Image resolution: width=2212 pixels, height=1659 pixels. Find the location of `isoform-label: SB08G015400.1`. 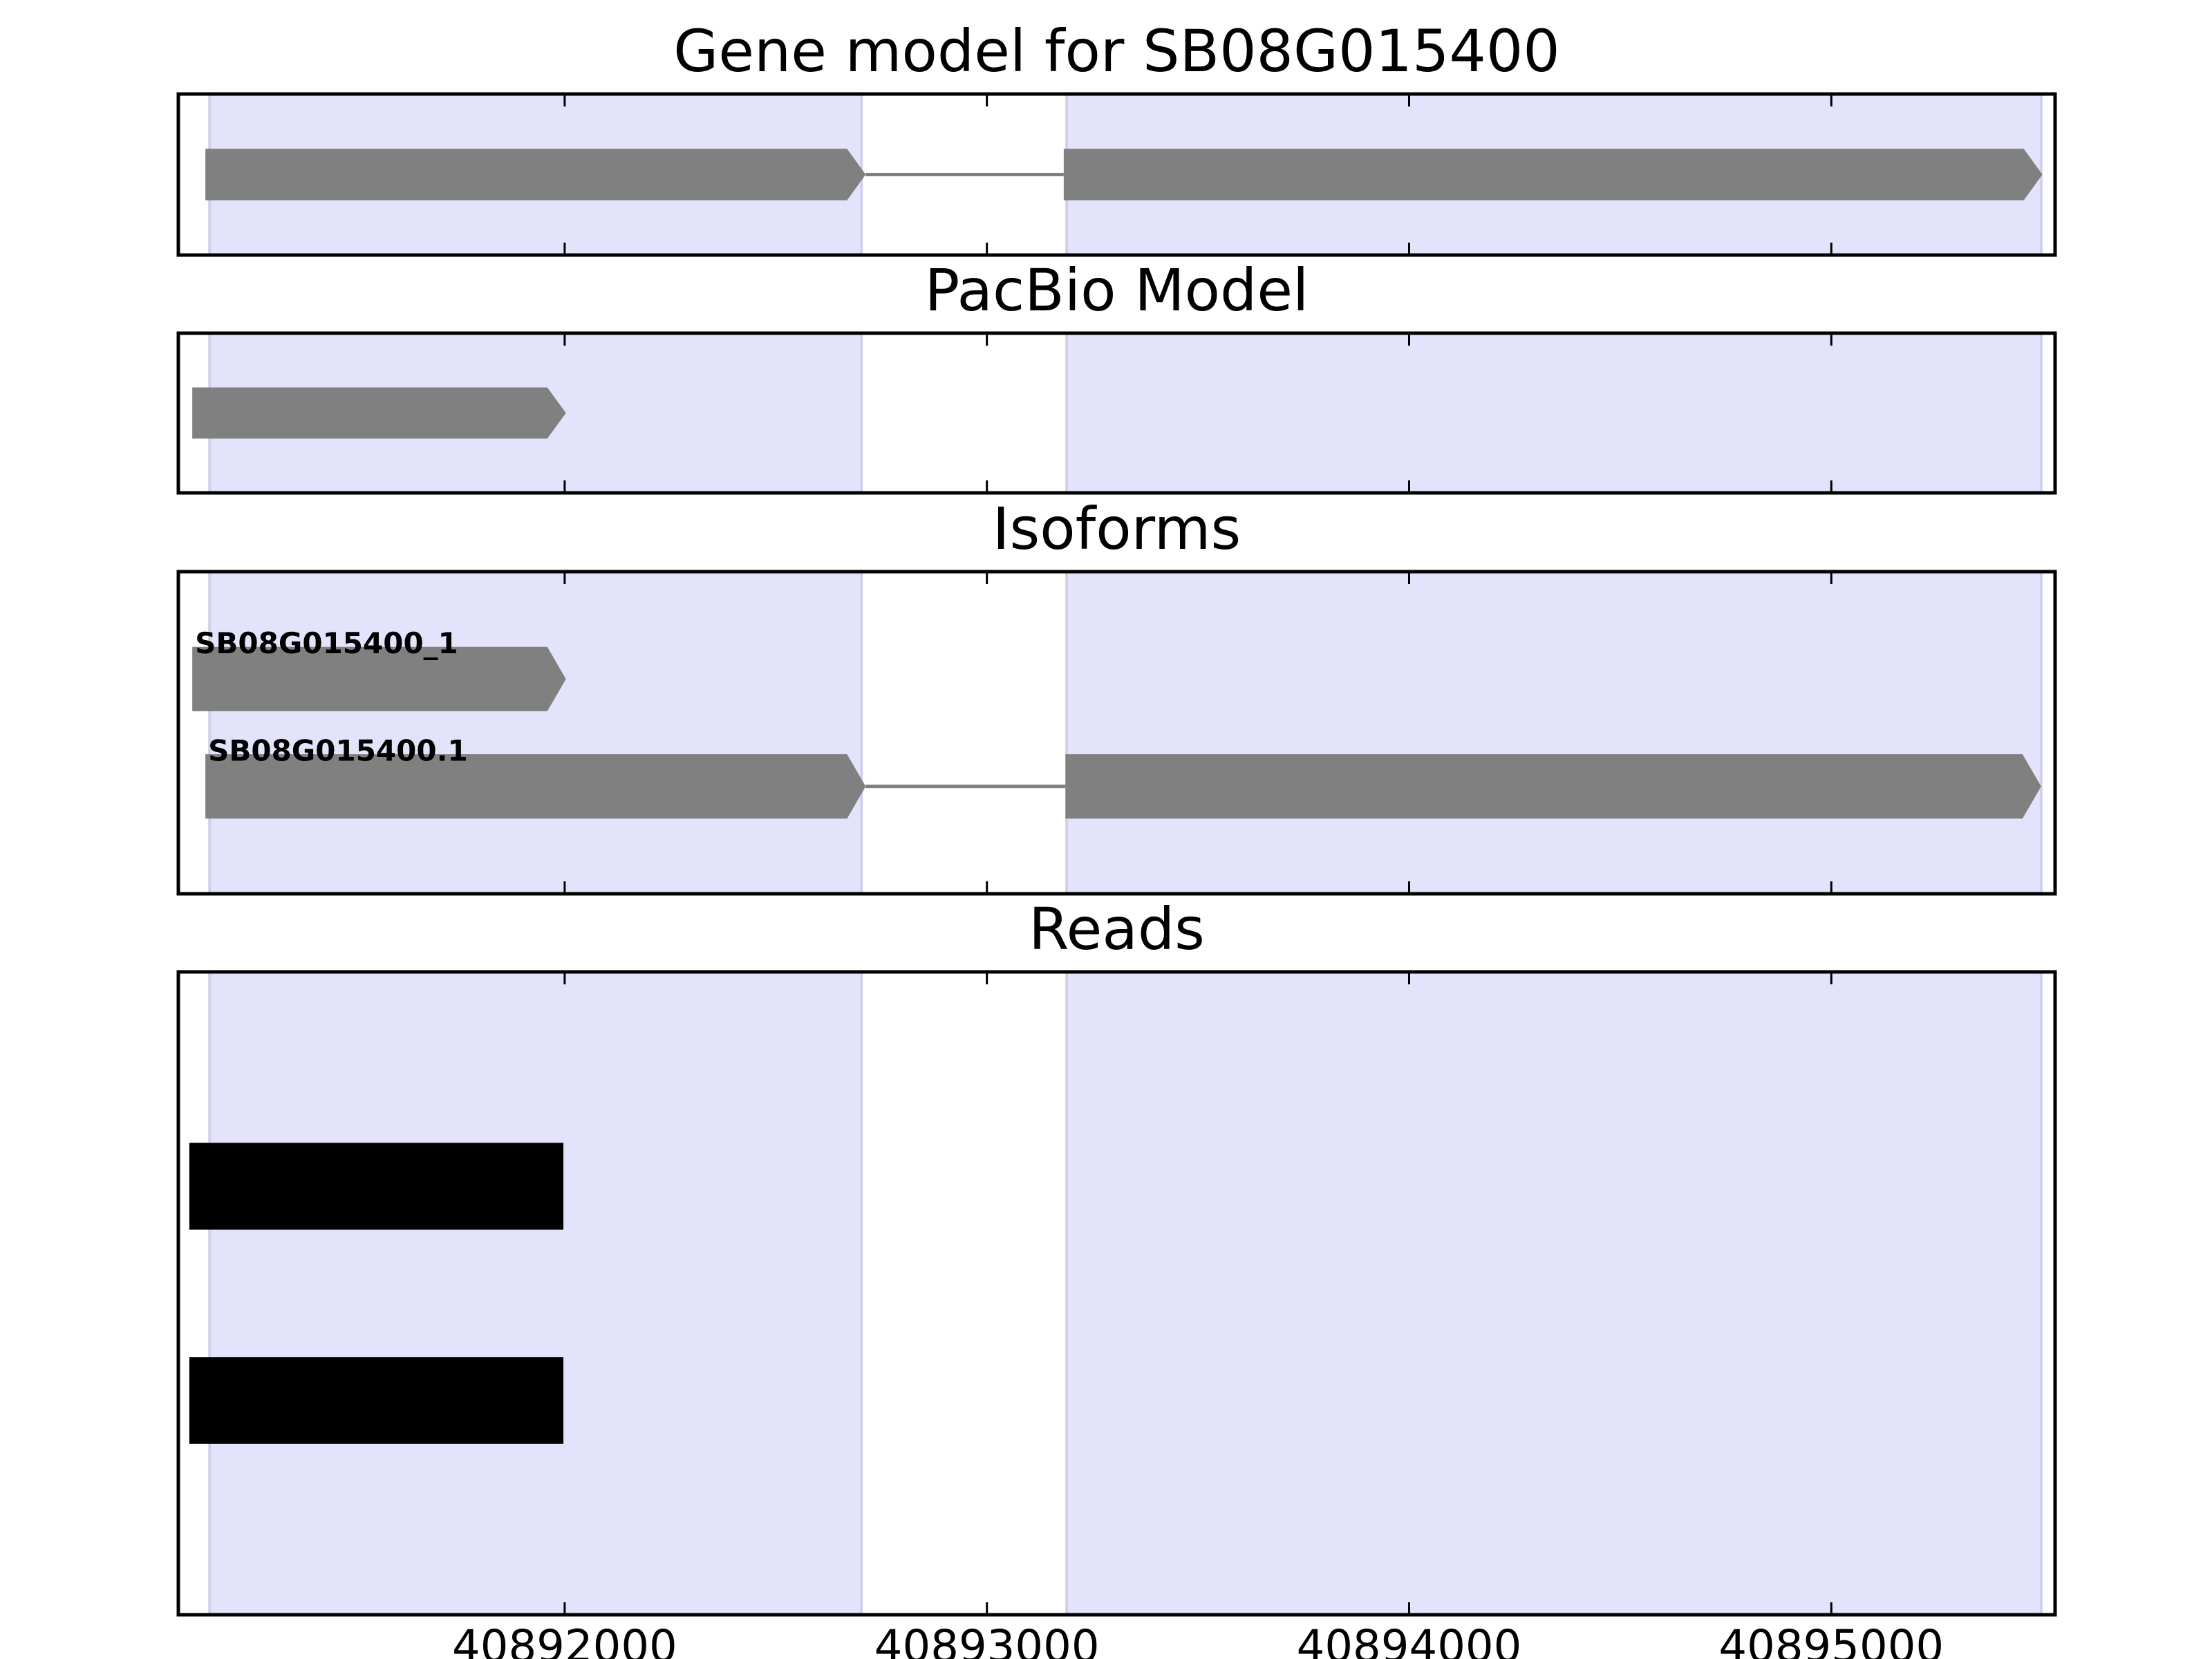

isoform-label: SB08G015400.1 is located at coordinates (338, 751).